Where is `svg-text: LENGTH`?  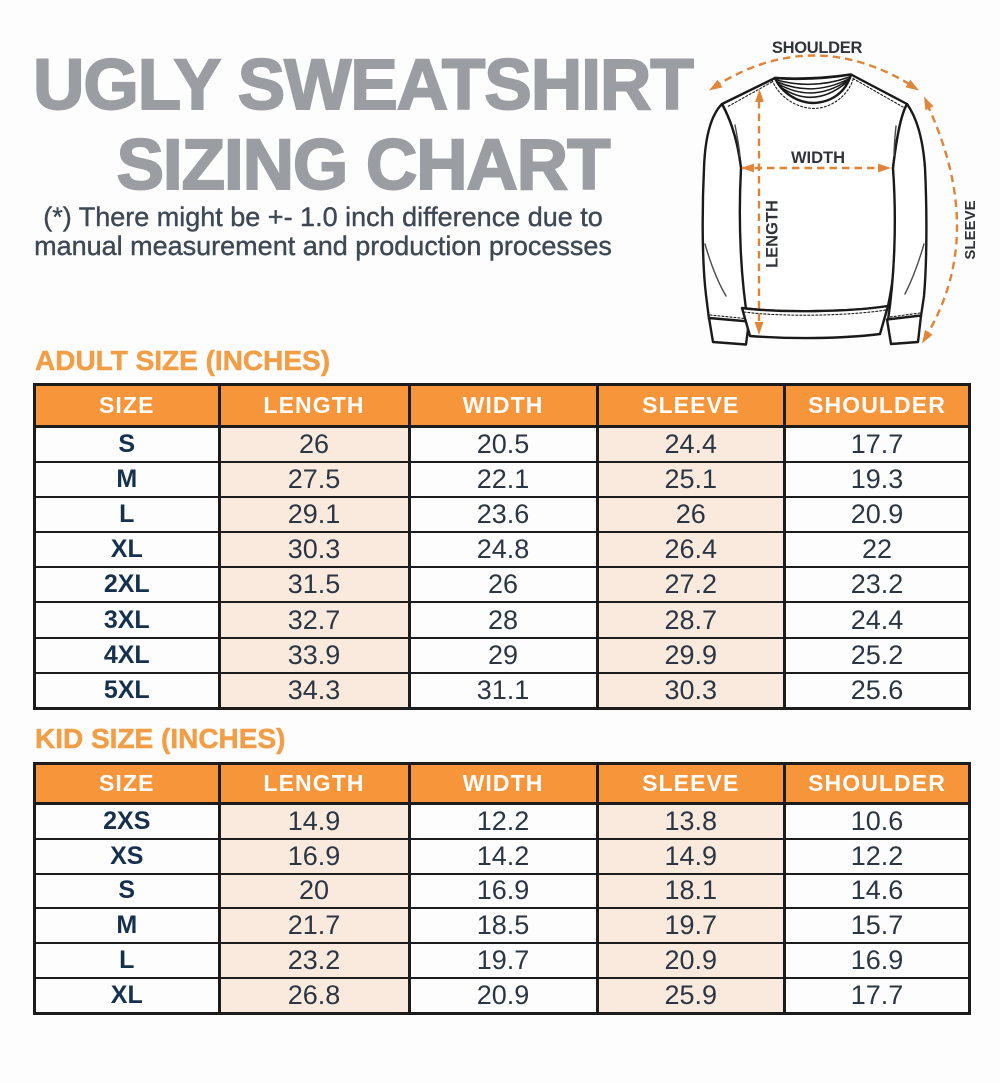
svg-text: LENGTH is located at coordinates (773, 234).